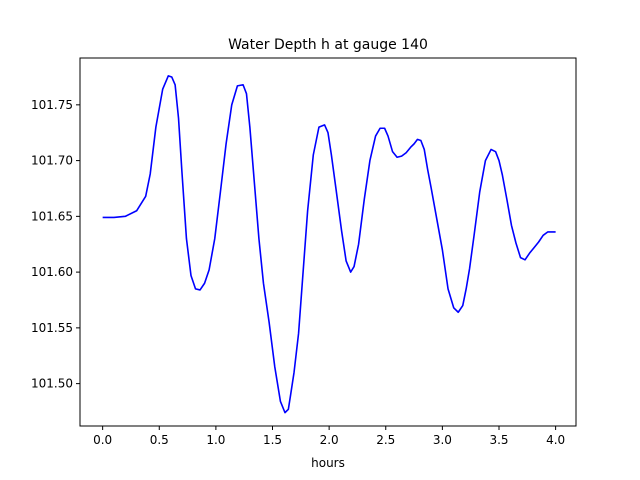  I want to click on x-axis-label: hours, so click(328, 463).